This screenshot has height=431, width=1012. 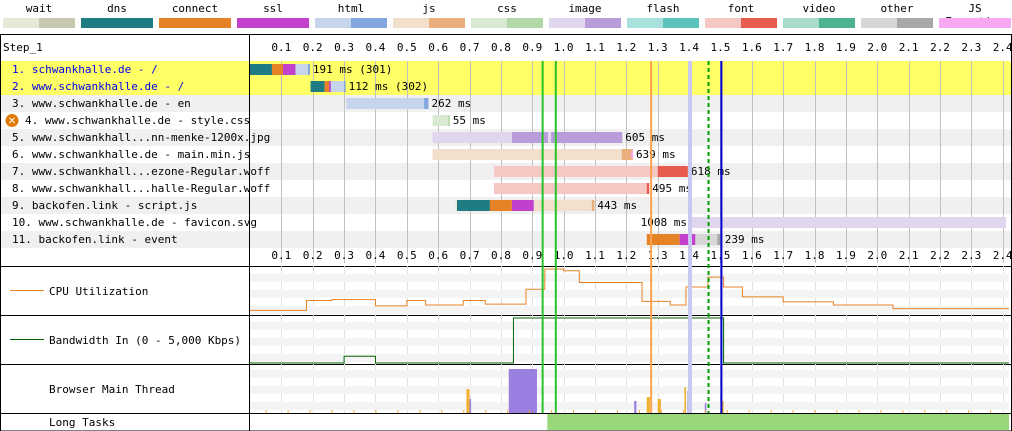 What do you see at coordinates (721, 47) in the screenshot?
I see `tick-label: 1.5` at bounding box center [721, 47].